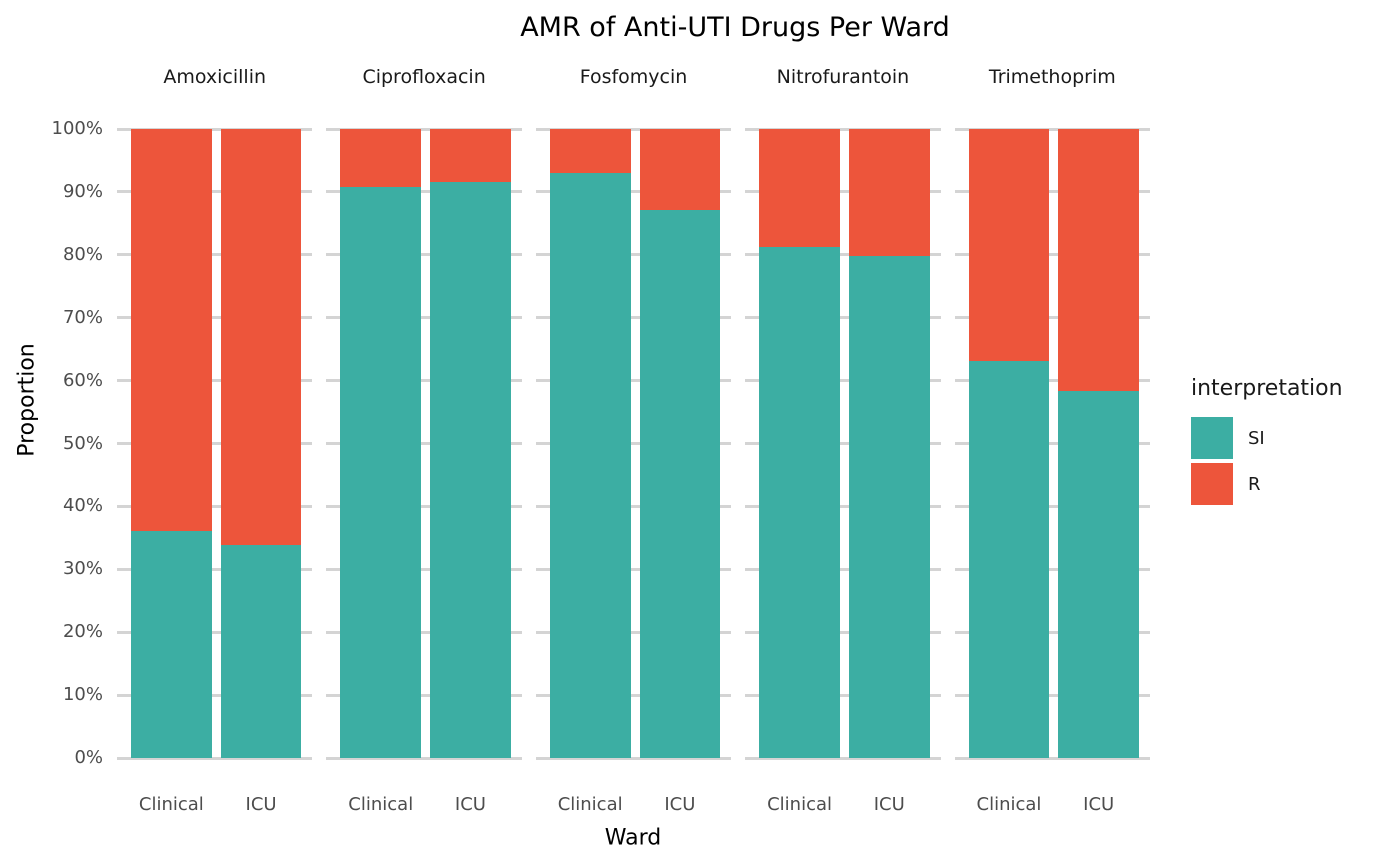 The width and height of the screenshot is (1400, 866). I want to click on y-tick-label: 10%, so click(82, 695).